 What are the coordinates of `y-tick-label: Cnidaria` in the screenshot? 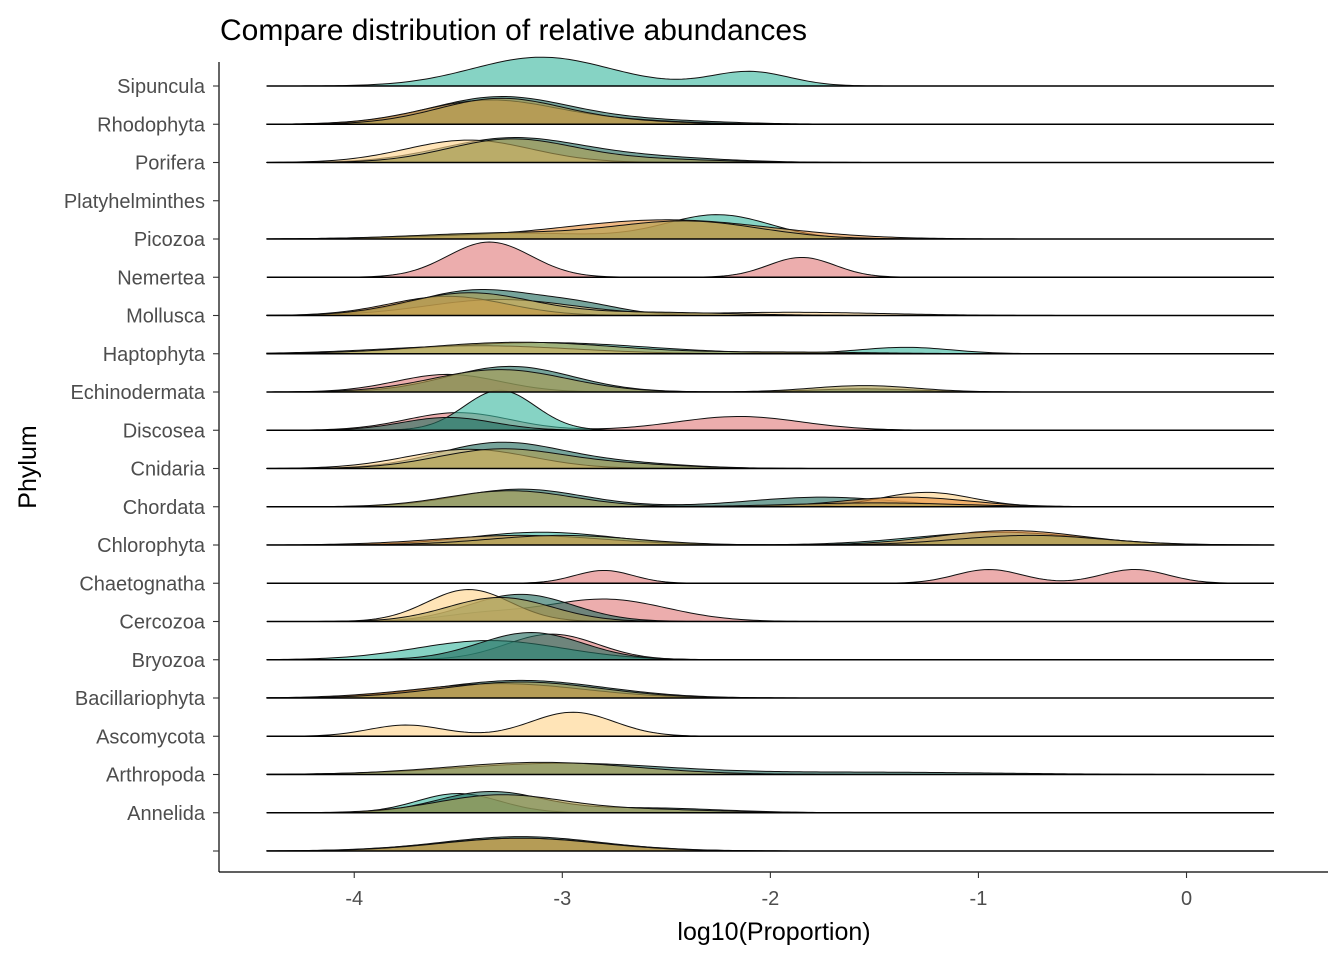 It's located at (168, 470).